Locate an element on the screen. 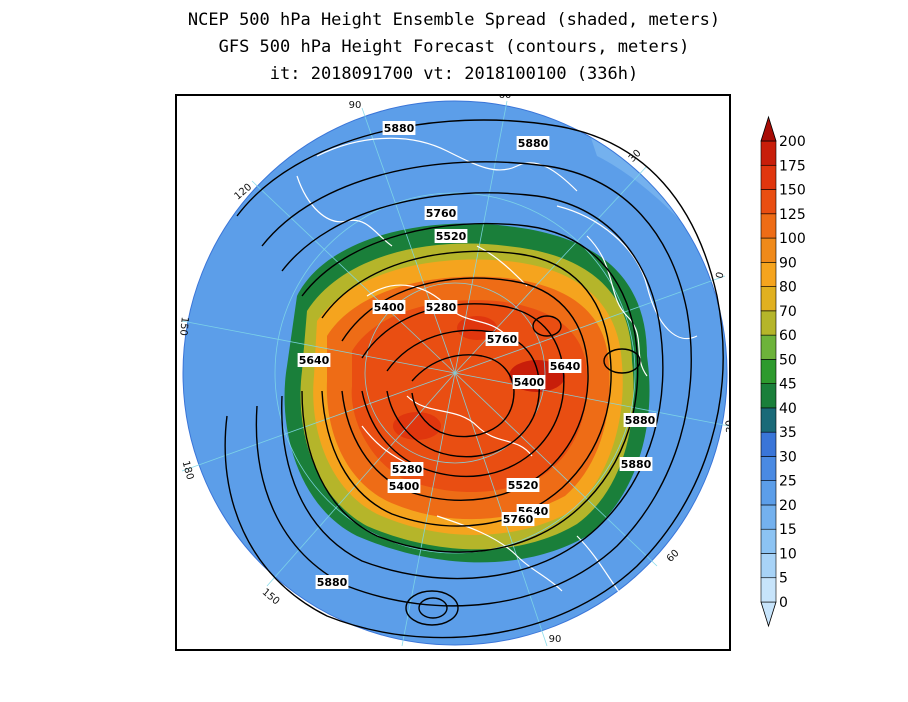 This screenshot has height=702, width=908. colorbar-label: 125 is located at coordinates (792, 215).